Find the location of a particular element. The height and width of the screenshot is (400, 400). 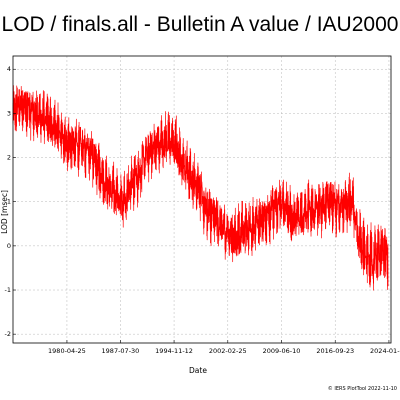

y-tick-label: -2 is located at coordinates (8, 334).